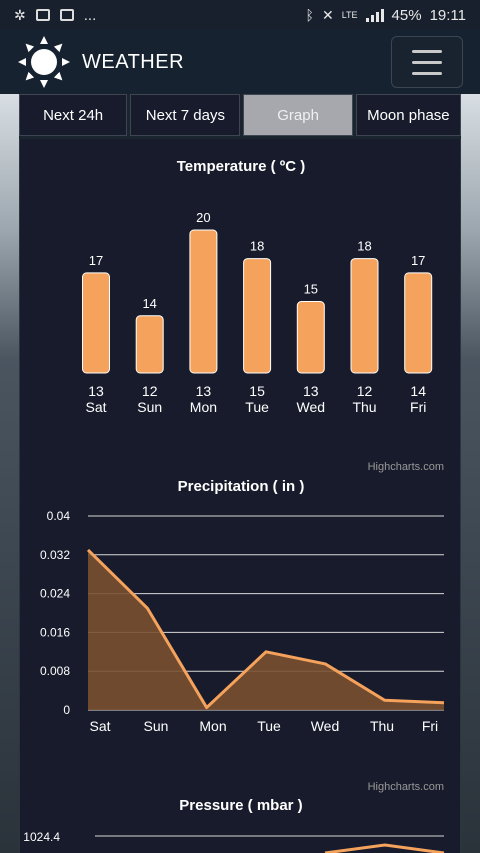 The image size is (480, 853). What do you see at coordinates (298, 115) in the screenshot?
I see `tab-graph: Graph` at bounding box center [298, 115].